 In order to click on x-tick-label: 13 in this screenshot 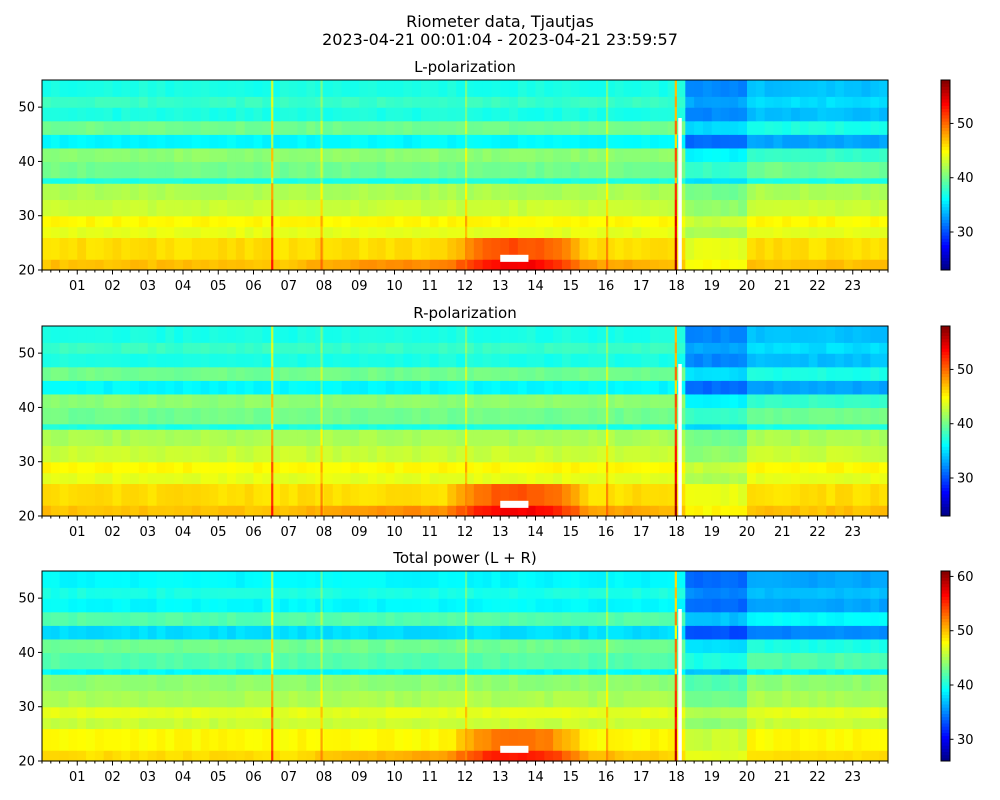, I will do `click(500, 777)`.